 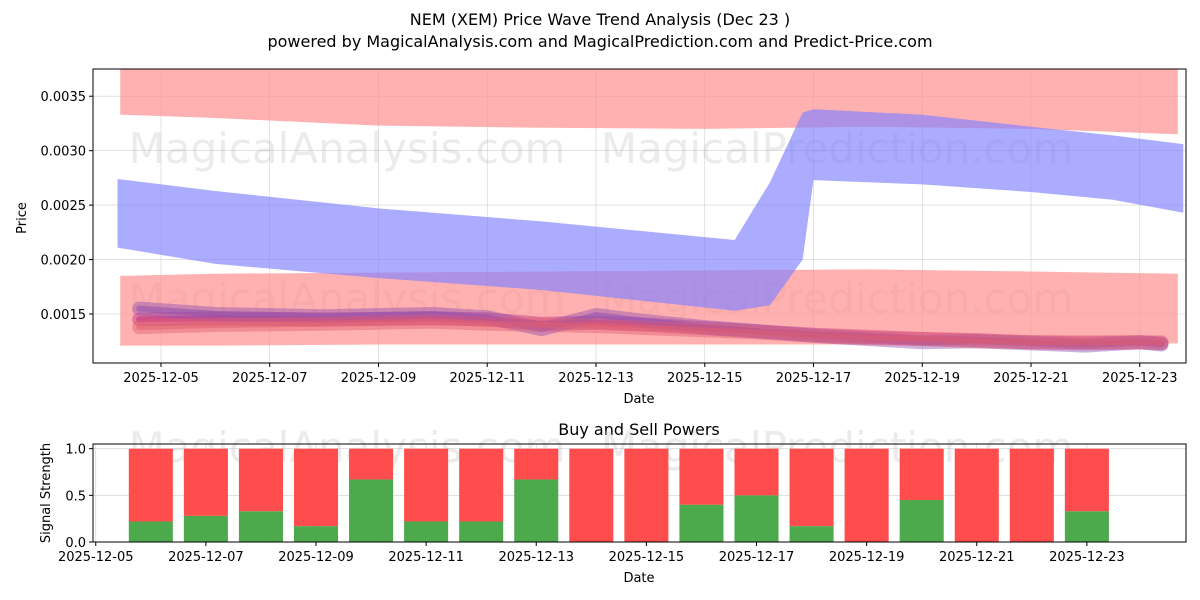 I want to click on price-x-tick-label: 2025-12-23, so click(x=1140, y=378).